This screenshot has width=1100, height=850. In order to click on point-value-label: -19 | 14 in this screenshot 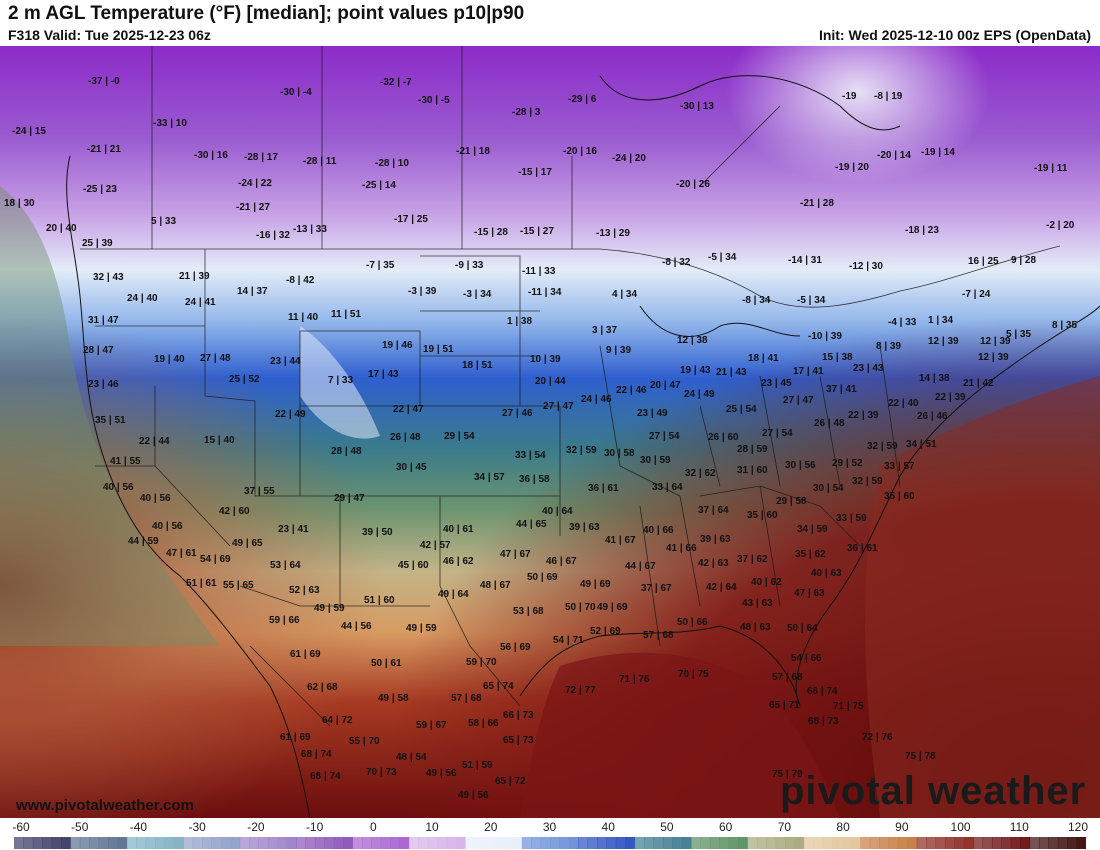, I will do `click(938, 152)`.